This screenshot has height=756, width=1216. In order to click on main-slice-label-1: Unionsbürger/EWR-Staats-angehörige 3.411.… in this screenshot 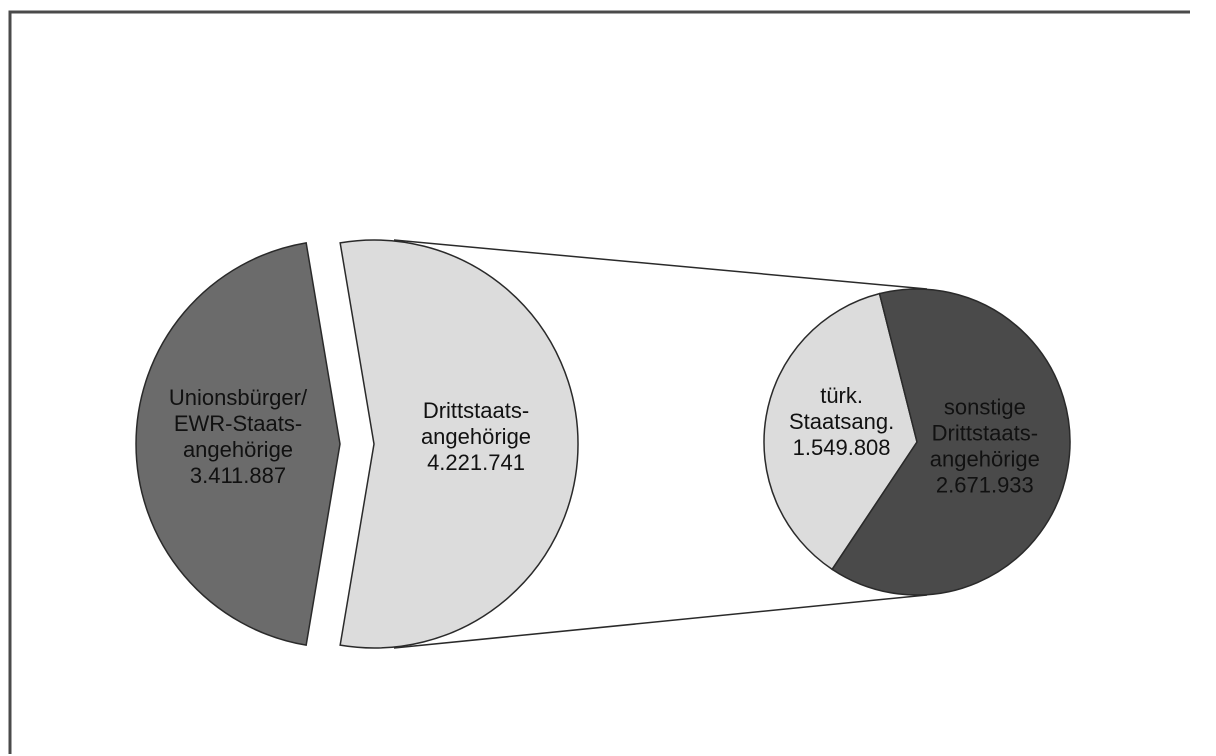, I will do `click(238, 436)`.